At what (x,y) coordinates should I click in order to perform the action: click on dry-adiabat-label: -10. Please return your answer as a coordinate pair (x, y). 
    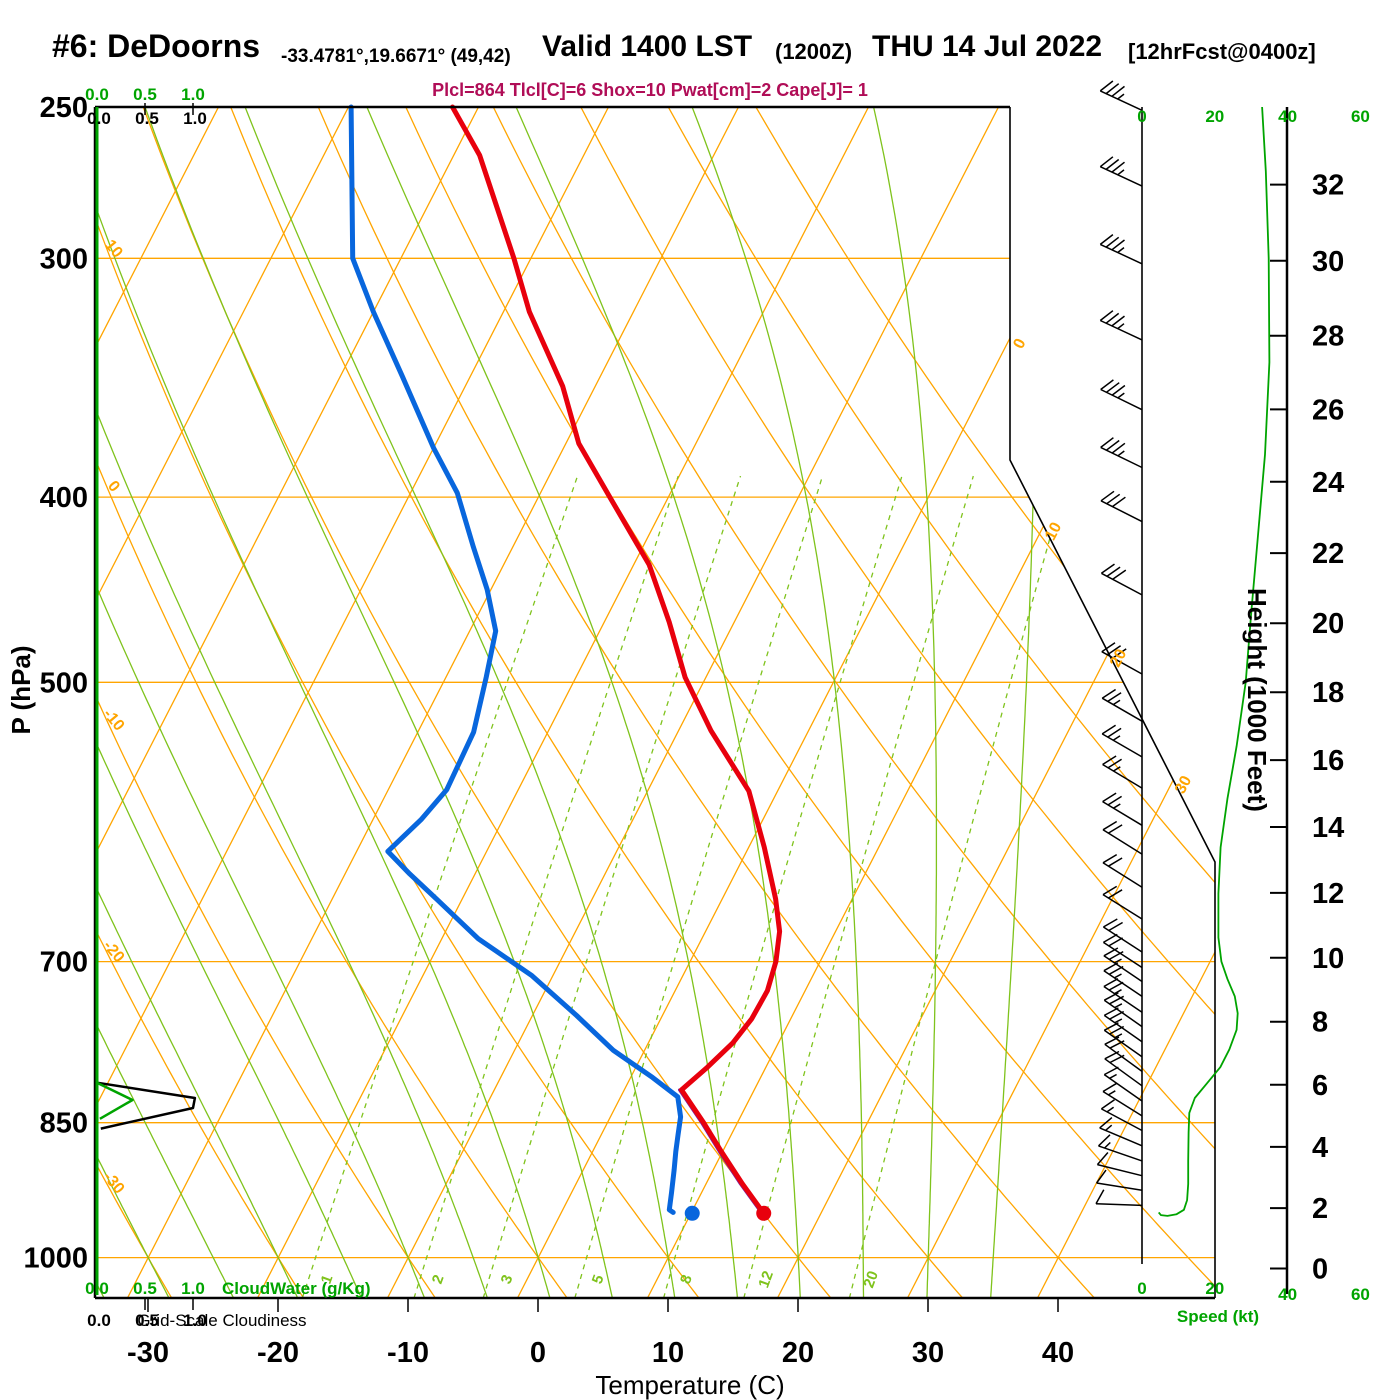
    Looking at the image, I should click on (114, 720).